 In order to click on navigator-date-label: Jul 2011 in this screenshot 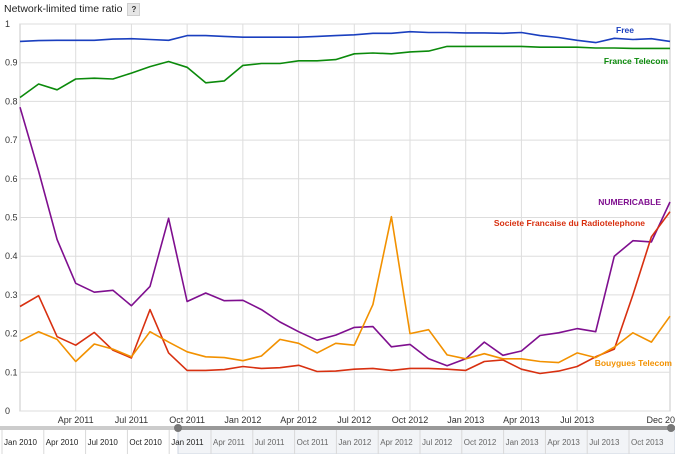, I will do `click(270, 442)`.